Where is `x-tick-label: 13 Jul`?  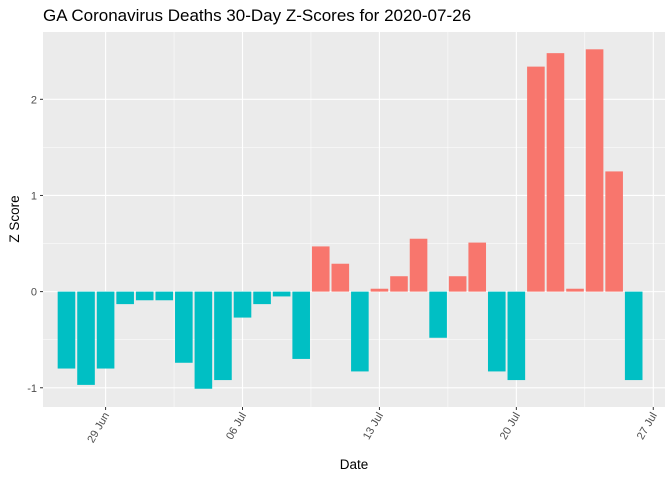 x-tick-label: 13 Jul is located at coordinates (373, 426).